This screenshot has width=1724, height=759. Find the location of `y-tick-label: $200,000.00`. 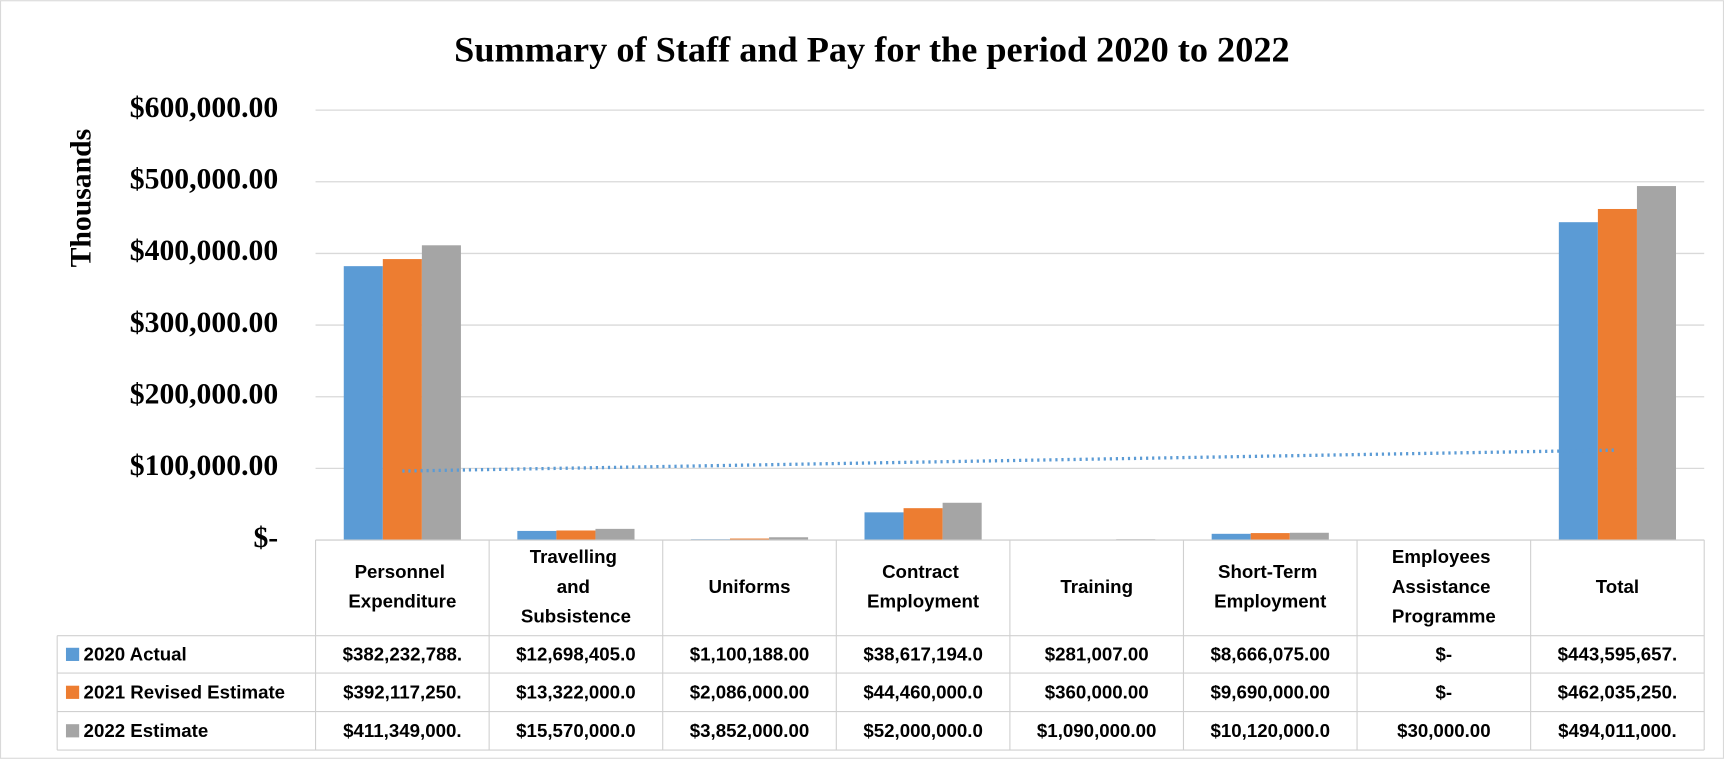

y-tick-label: $200,000.00 is located at coordinates (204, 395).